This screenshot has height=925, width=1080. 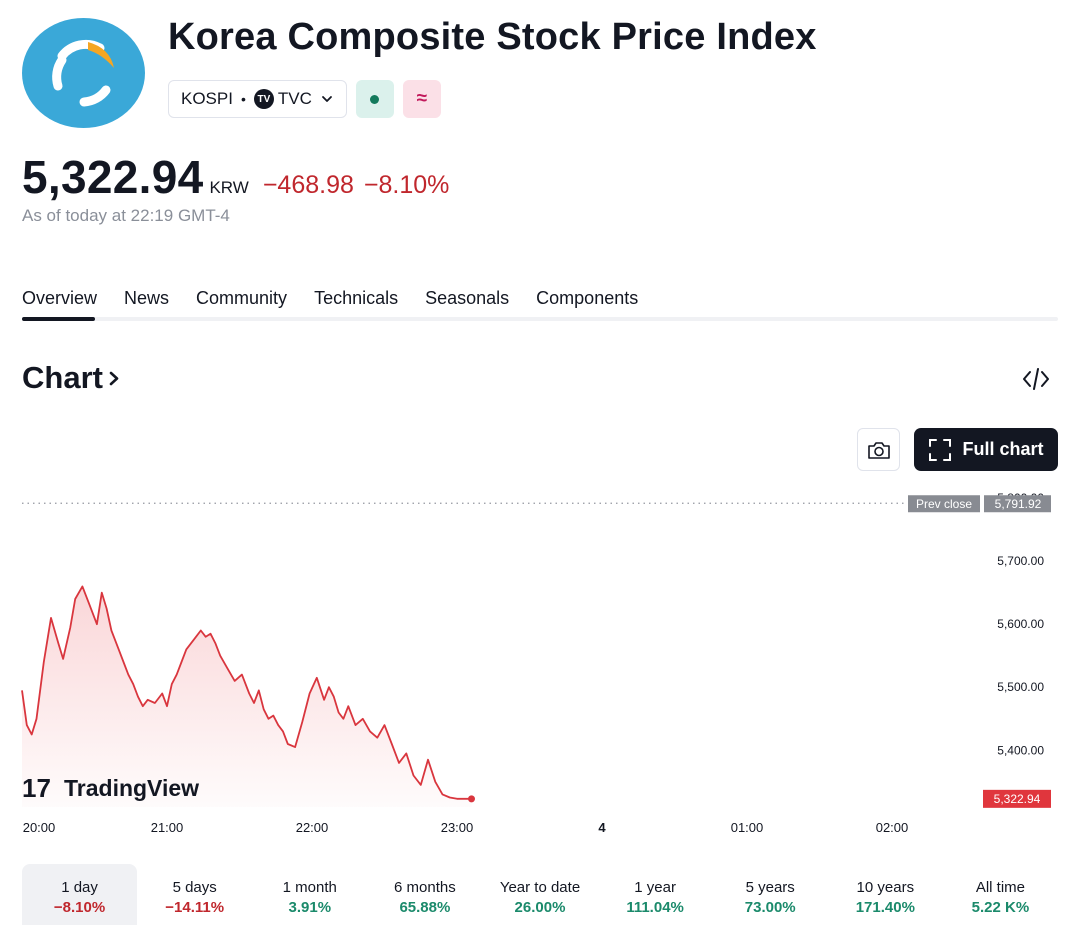 What do you see at coordinates (263, 99) in the screenshot?
I see `tv-icon: TV` at bounding box center [263, 99].